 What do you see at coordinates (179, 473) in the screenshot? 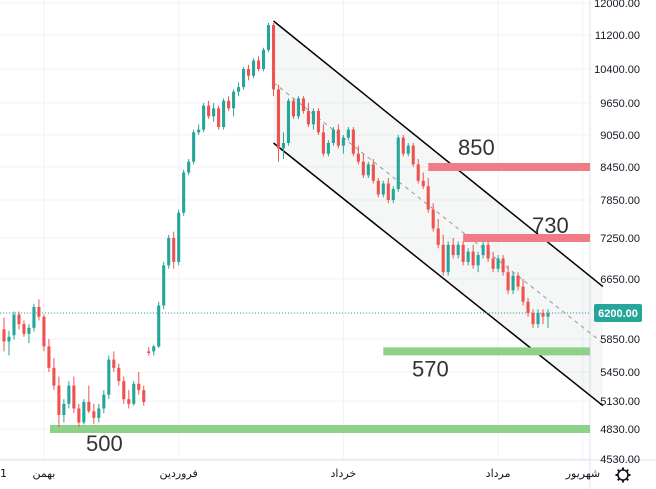
I see `x-tick-label: فروردین` at bounding box center [179, 473].